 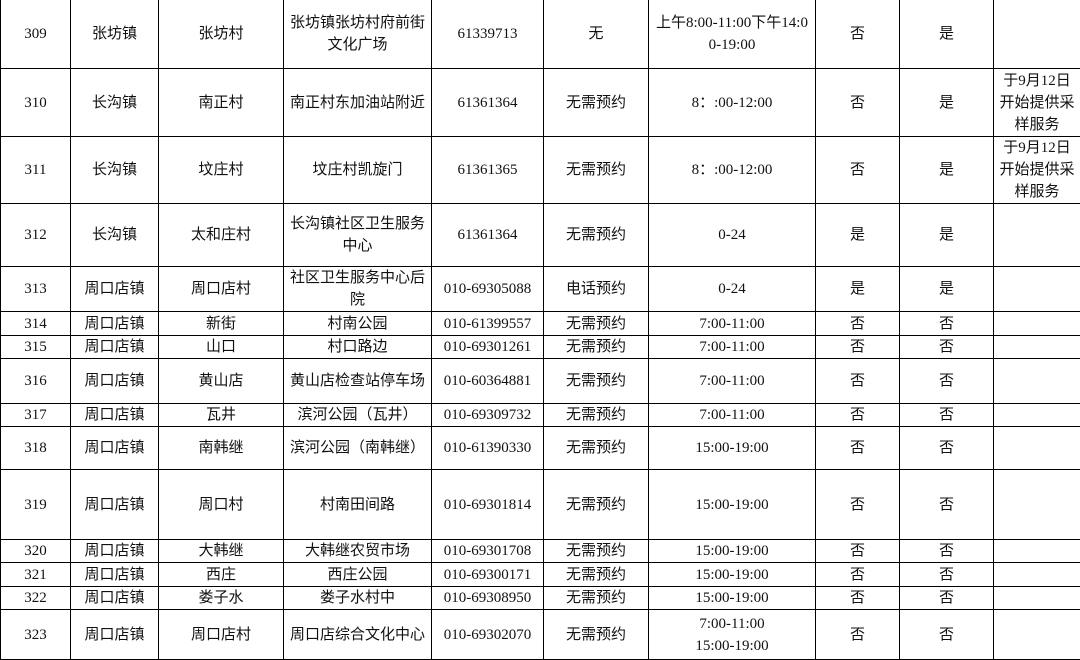 What do you see at coordinates (488, 598) in the screenshot?
I see `table-cell: 010-69308950` at bounding box center [488, 598].